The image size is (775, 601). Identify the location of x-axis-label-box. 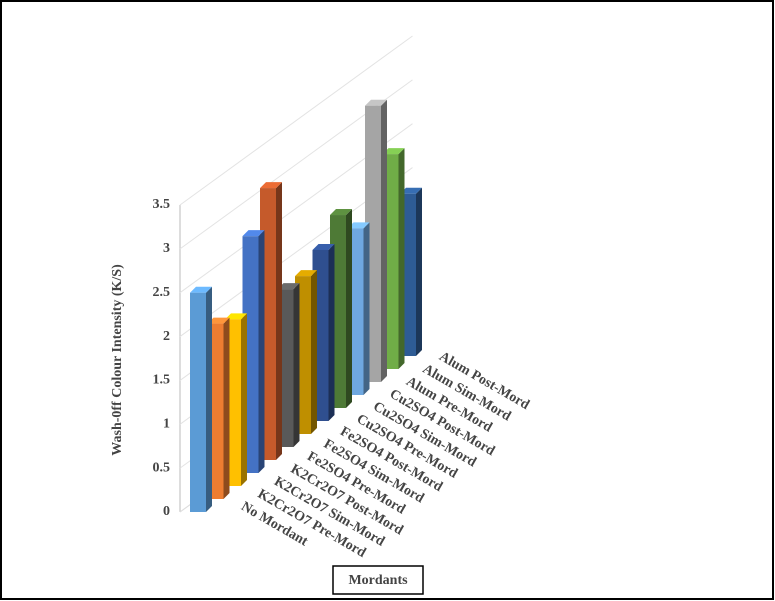
(378, 580).